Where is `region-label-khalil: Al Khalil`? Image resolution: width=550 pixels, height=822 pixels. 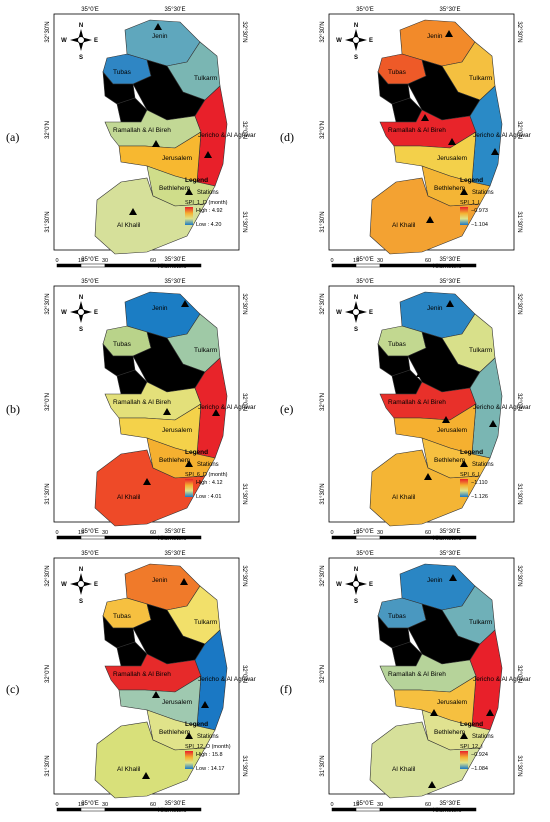
region-label-khalil: Al Khalil is located at coordinates (129, 225).